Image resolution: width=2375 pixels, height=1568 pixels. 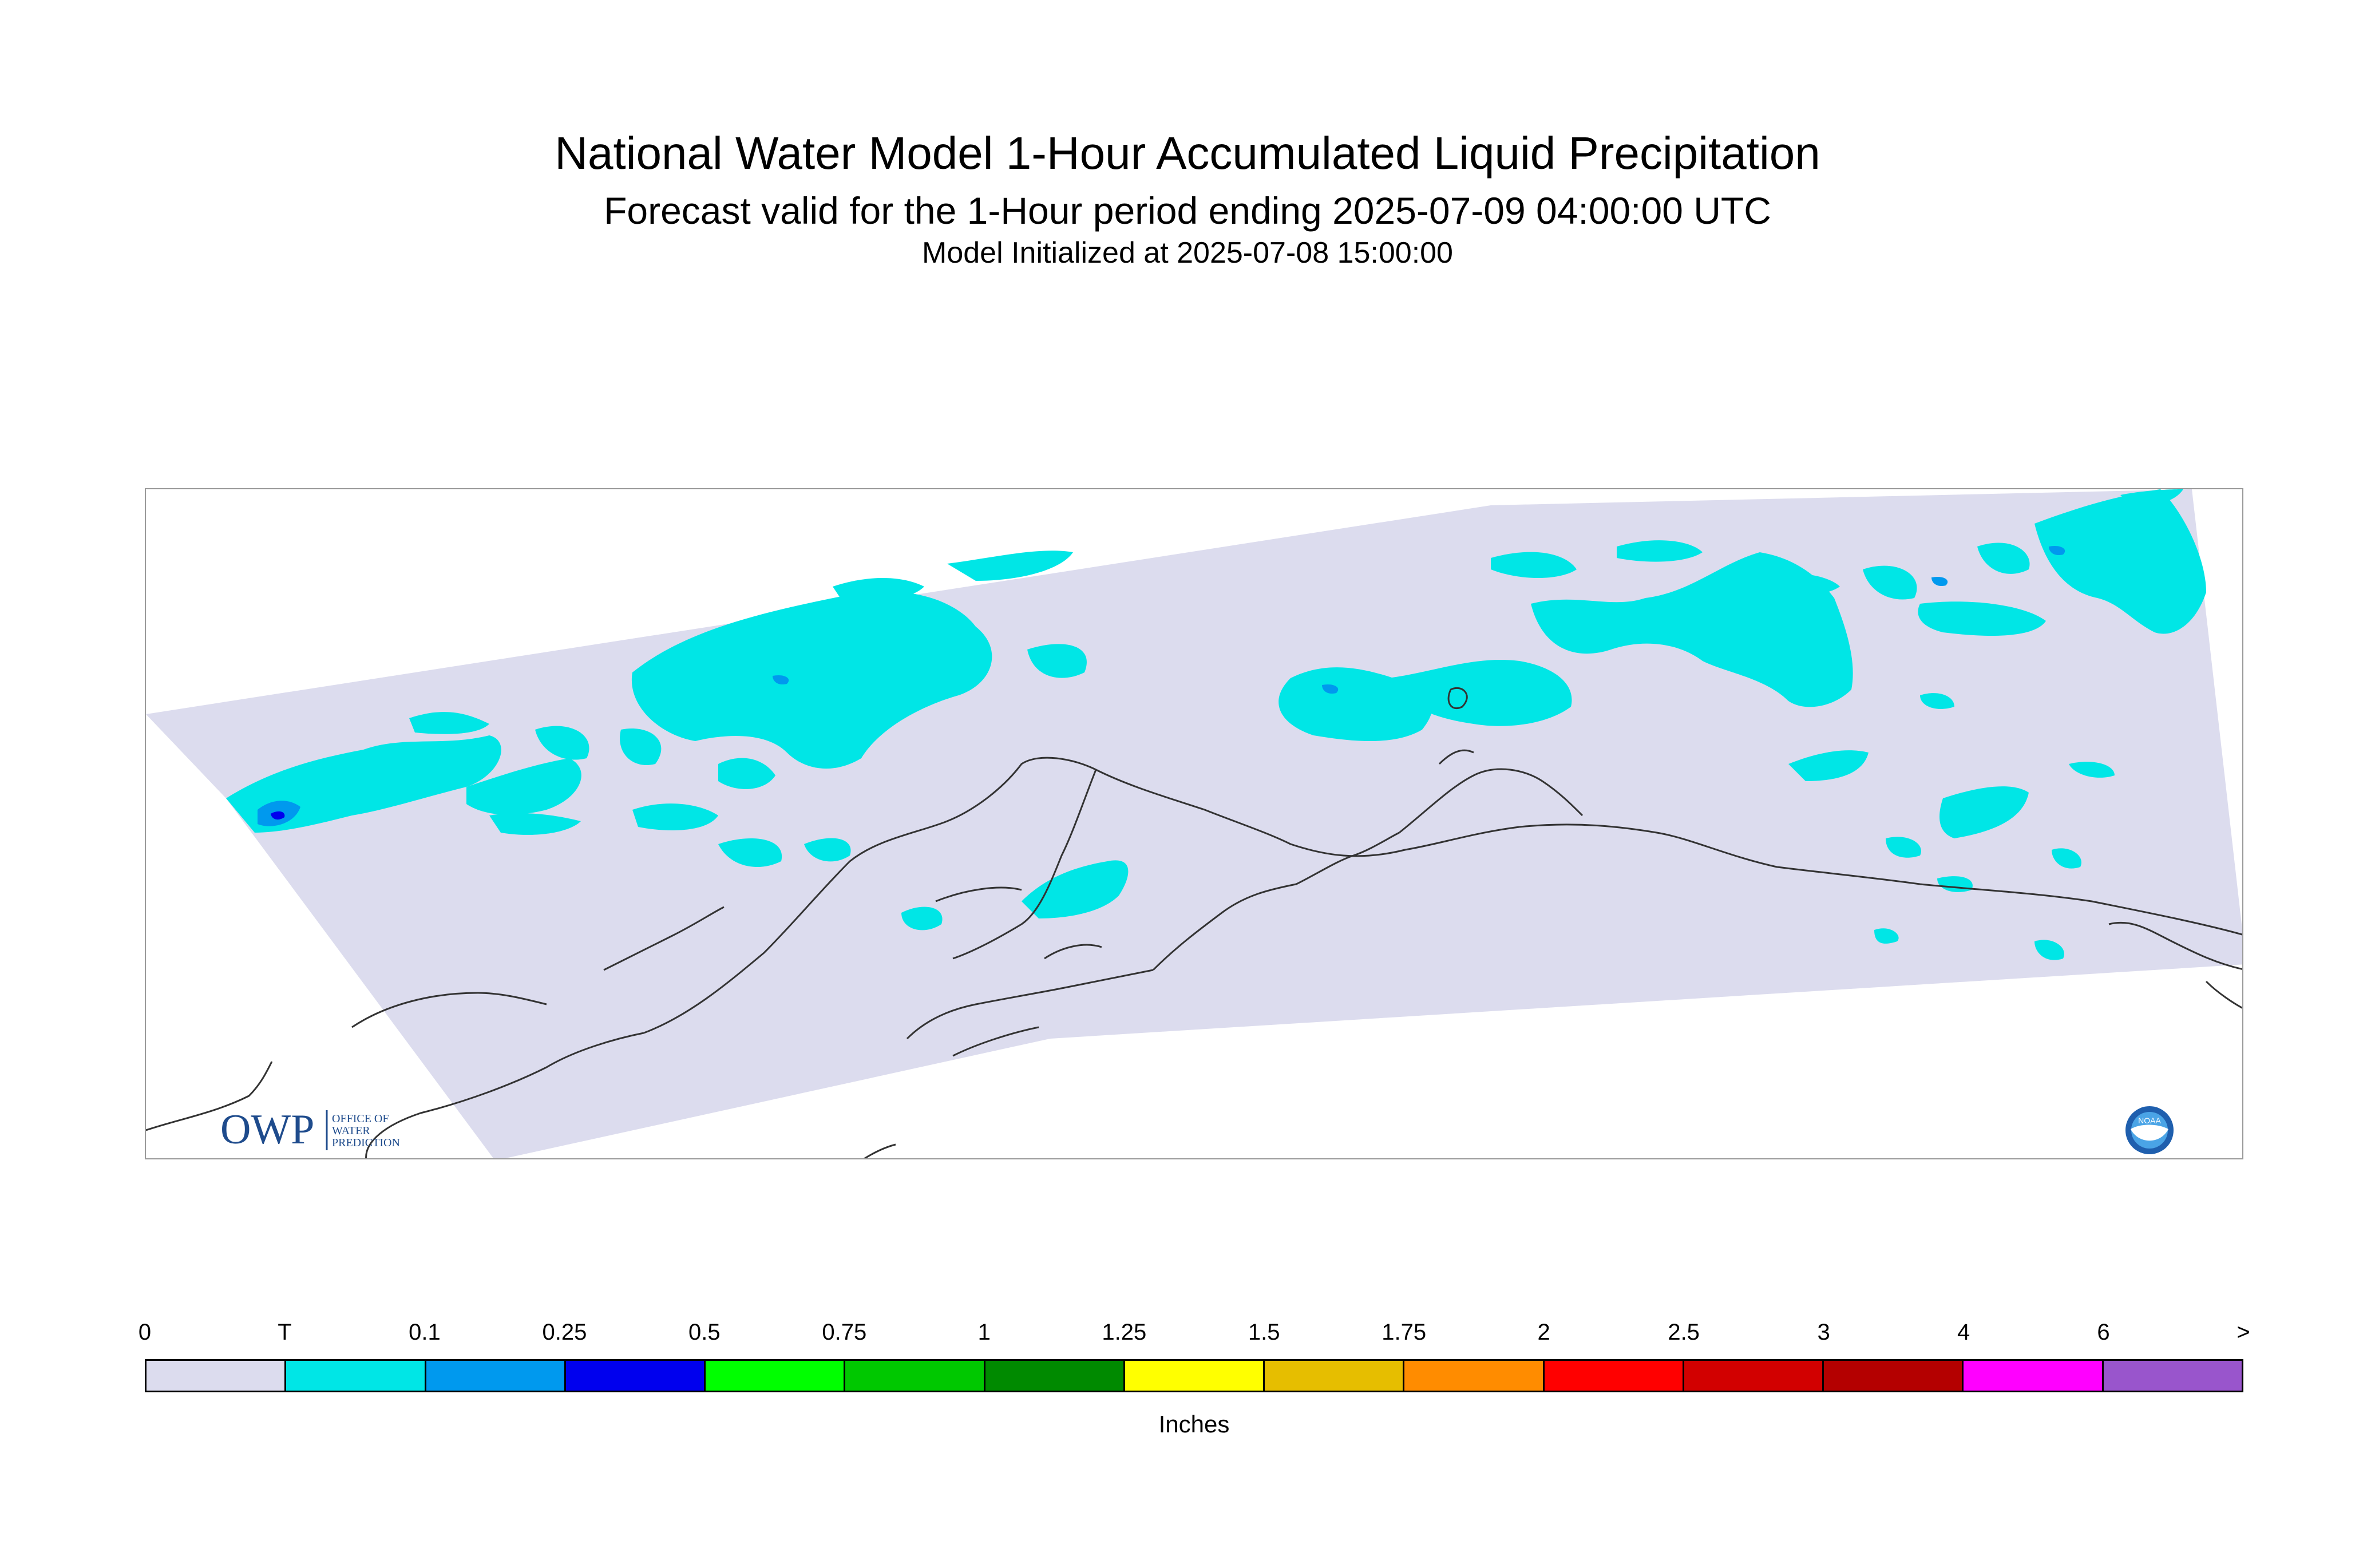 I want to click on legend-tick-label: 0, so click(x=145, y=1332).